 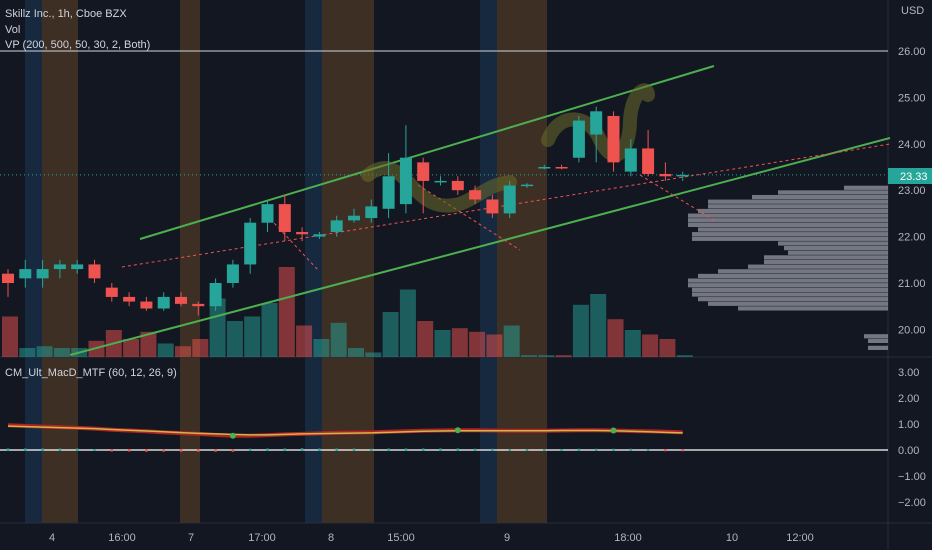 I want to click on macd-tick-label: 3.00, so click(x=908, y=373).